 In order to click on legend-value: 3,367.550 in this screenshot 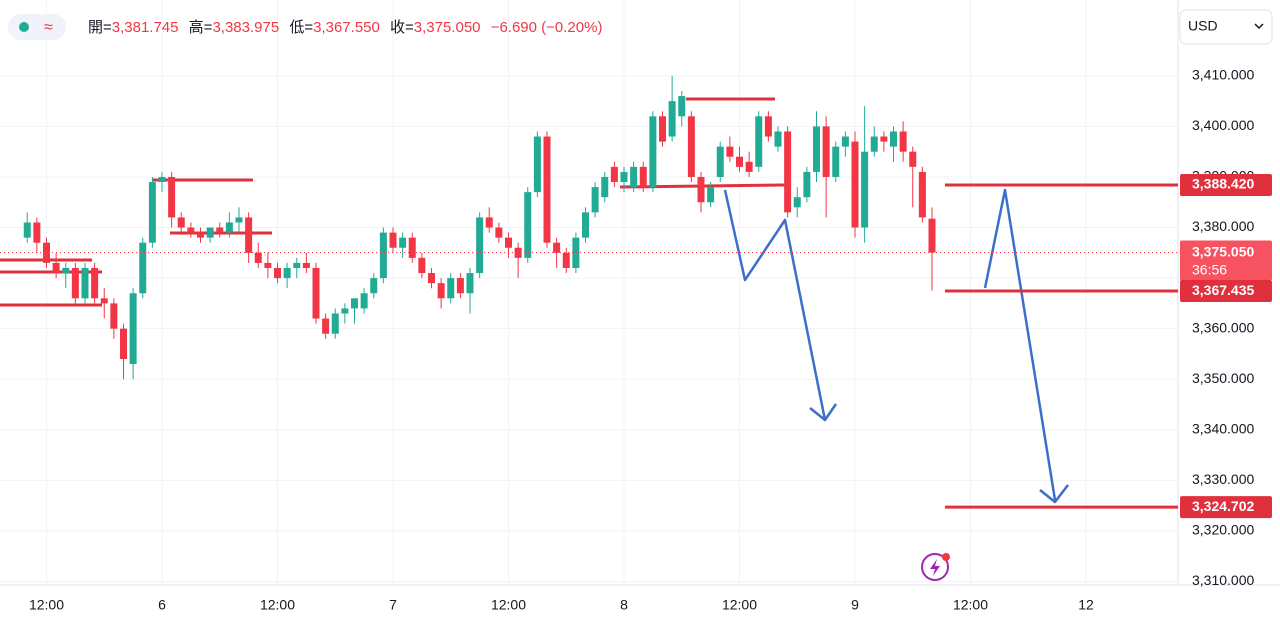, I will do `click(346, 27)`.